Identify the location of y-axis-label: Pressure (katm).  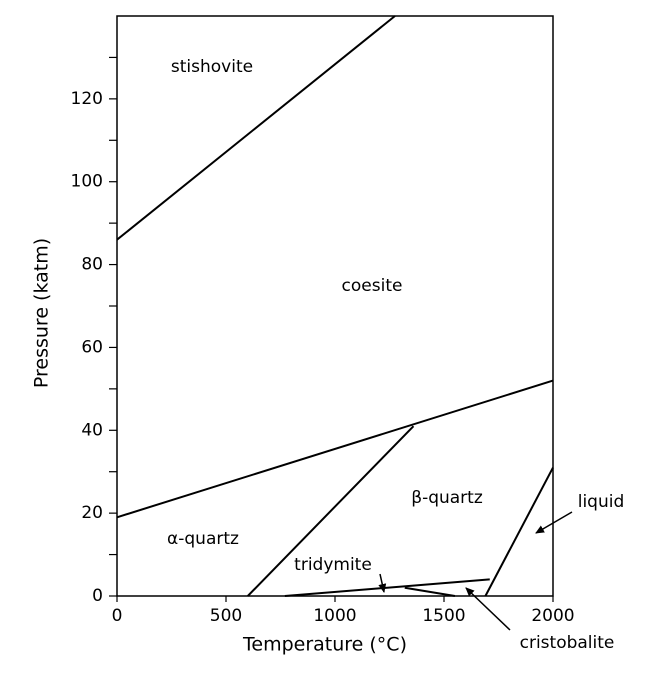
(42, 313).